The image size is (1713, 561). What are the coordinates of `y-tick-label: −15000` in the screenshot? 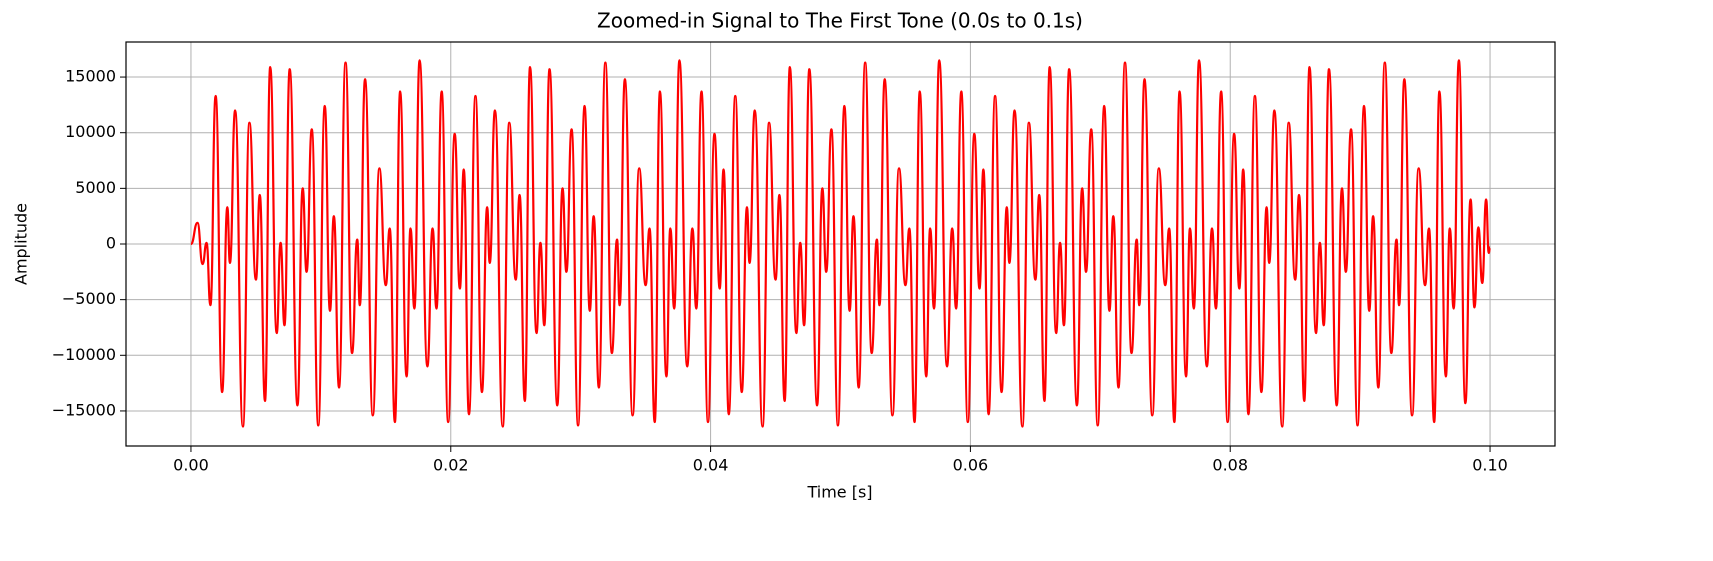 It's located at (84, 409).